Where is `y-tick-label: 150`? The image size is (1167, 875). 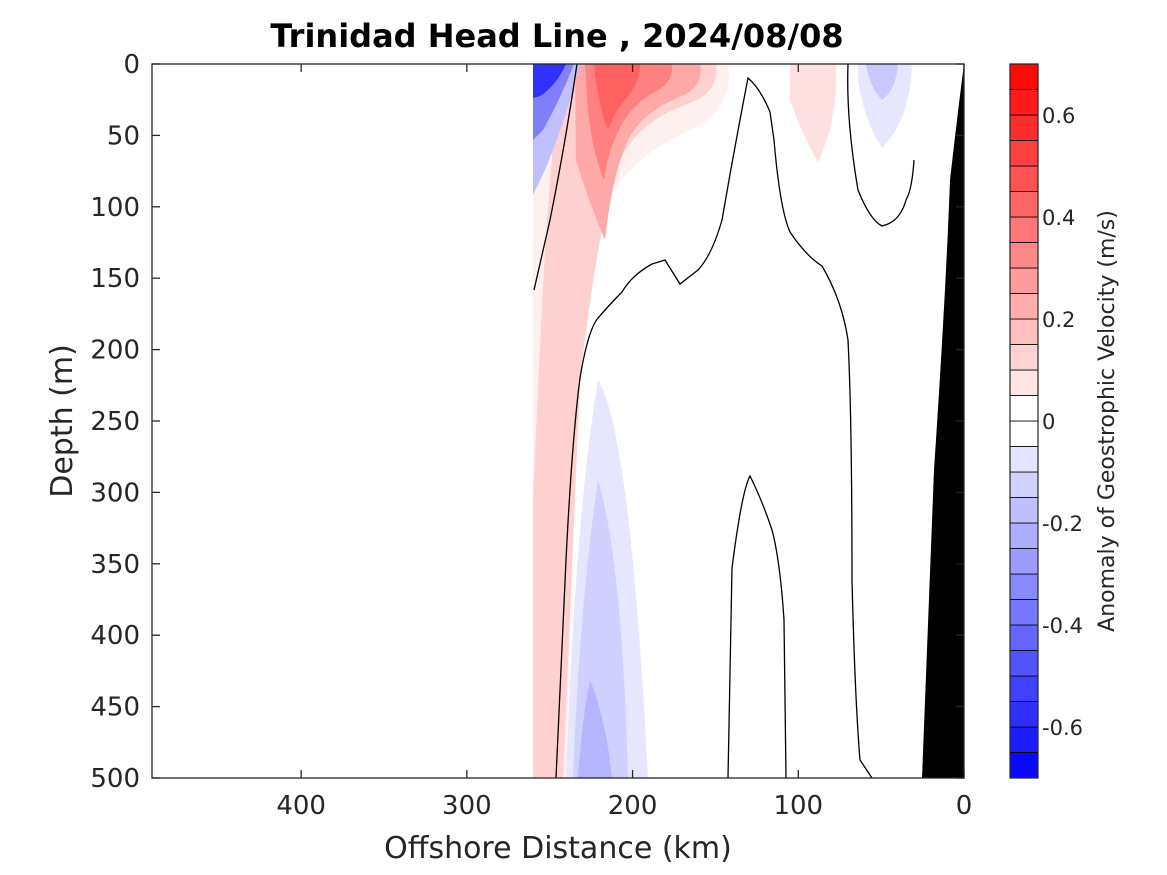
y-tick-label: 150 is located at coordinates (115, 279).